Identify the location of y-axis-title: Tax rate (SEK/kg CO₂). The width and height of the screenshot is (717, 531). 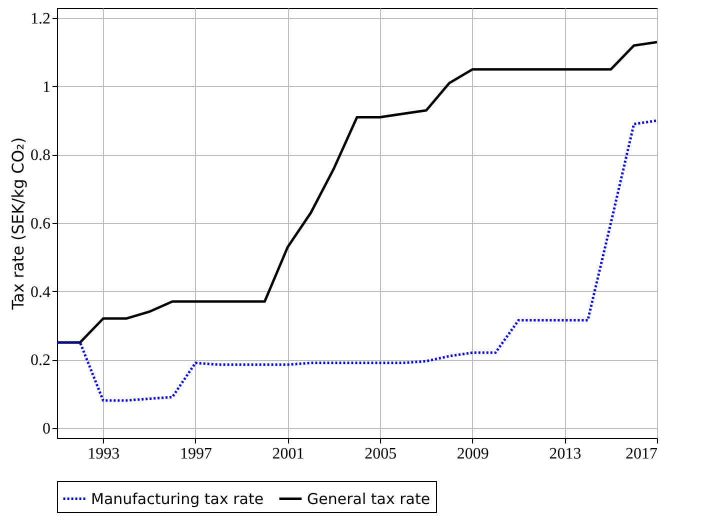
(18, 224).